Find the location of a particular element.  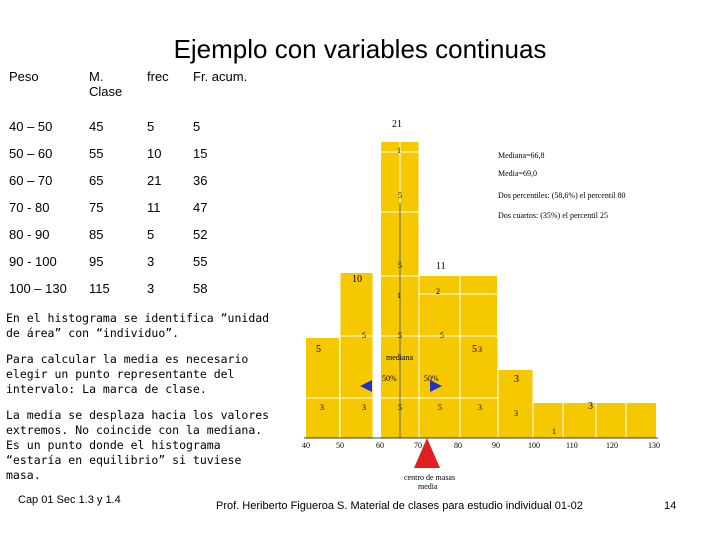

table-row: 90 - 100 95 3 55 is located at coordinates (137, 261).